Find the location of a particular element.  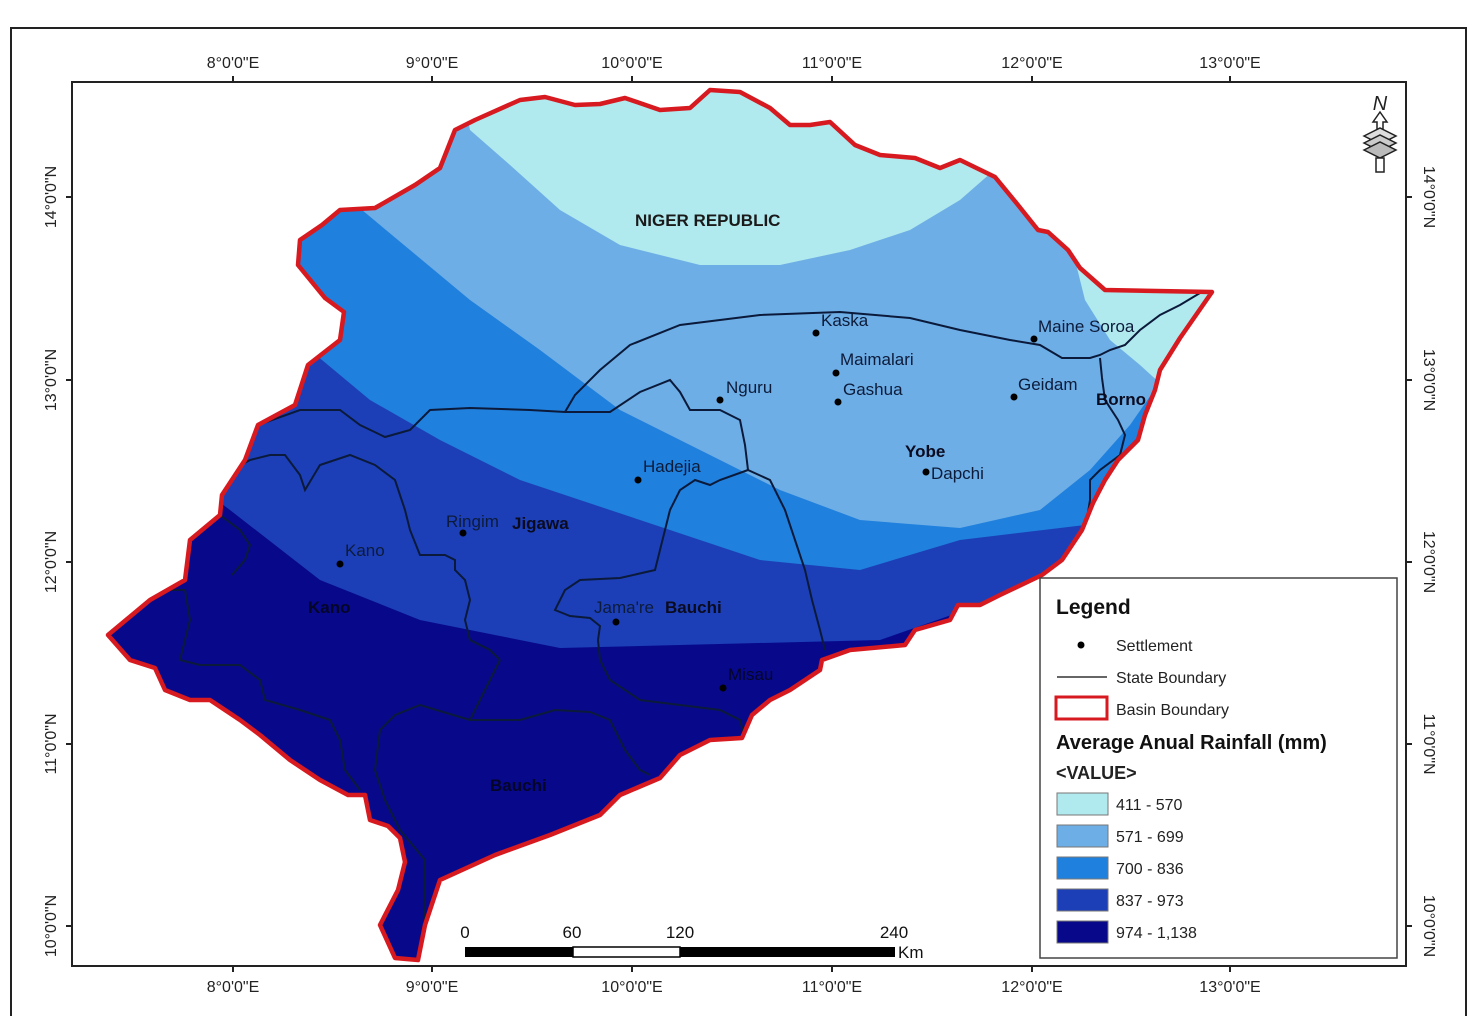

class-label: 837 - 973 is located at coordinates (1150, 901).